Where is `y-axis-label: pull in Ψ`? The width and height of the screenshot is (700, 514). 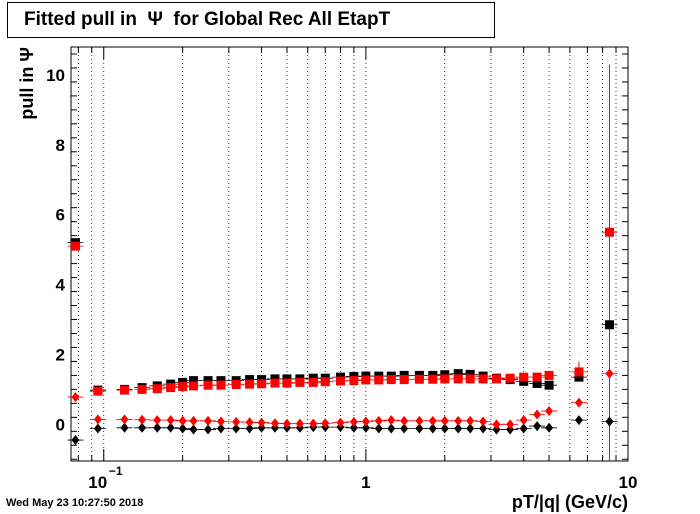
y-axis-label: pull in Ψ is located at coordinates (27, 83).